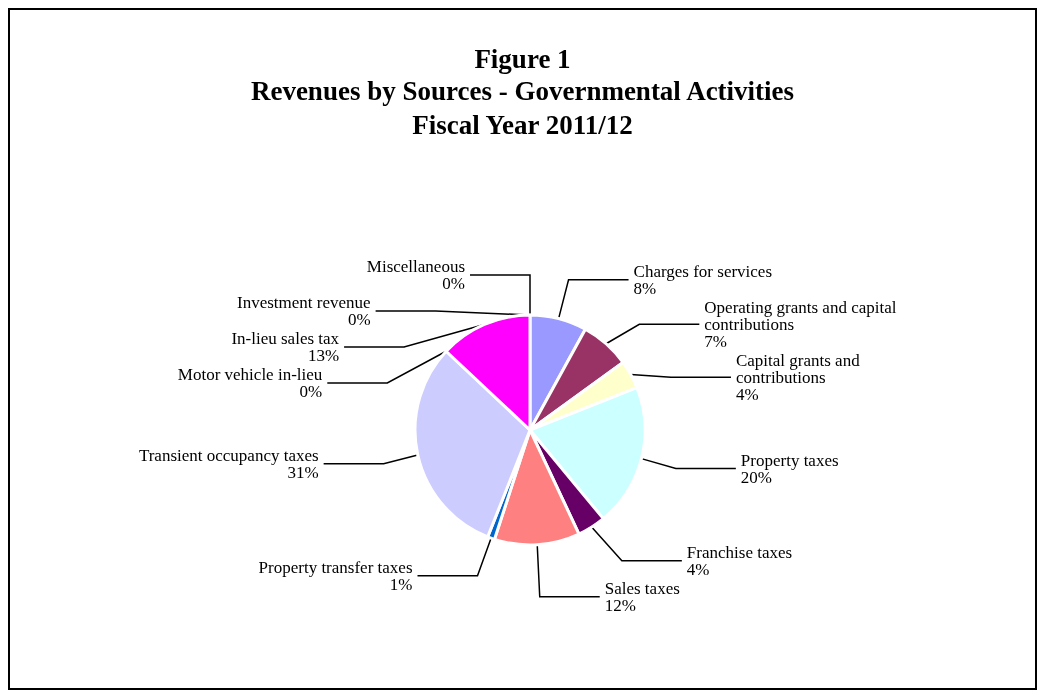 The height and width of the screenshot is (700, 1047). What do you see at coordinates (228, 455) in the screenshot?
I see `slice-label: Transient occupancy taxes` at bounding box center [228, 455].